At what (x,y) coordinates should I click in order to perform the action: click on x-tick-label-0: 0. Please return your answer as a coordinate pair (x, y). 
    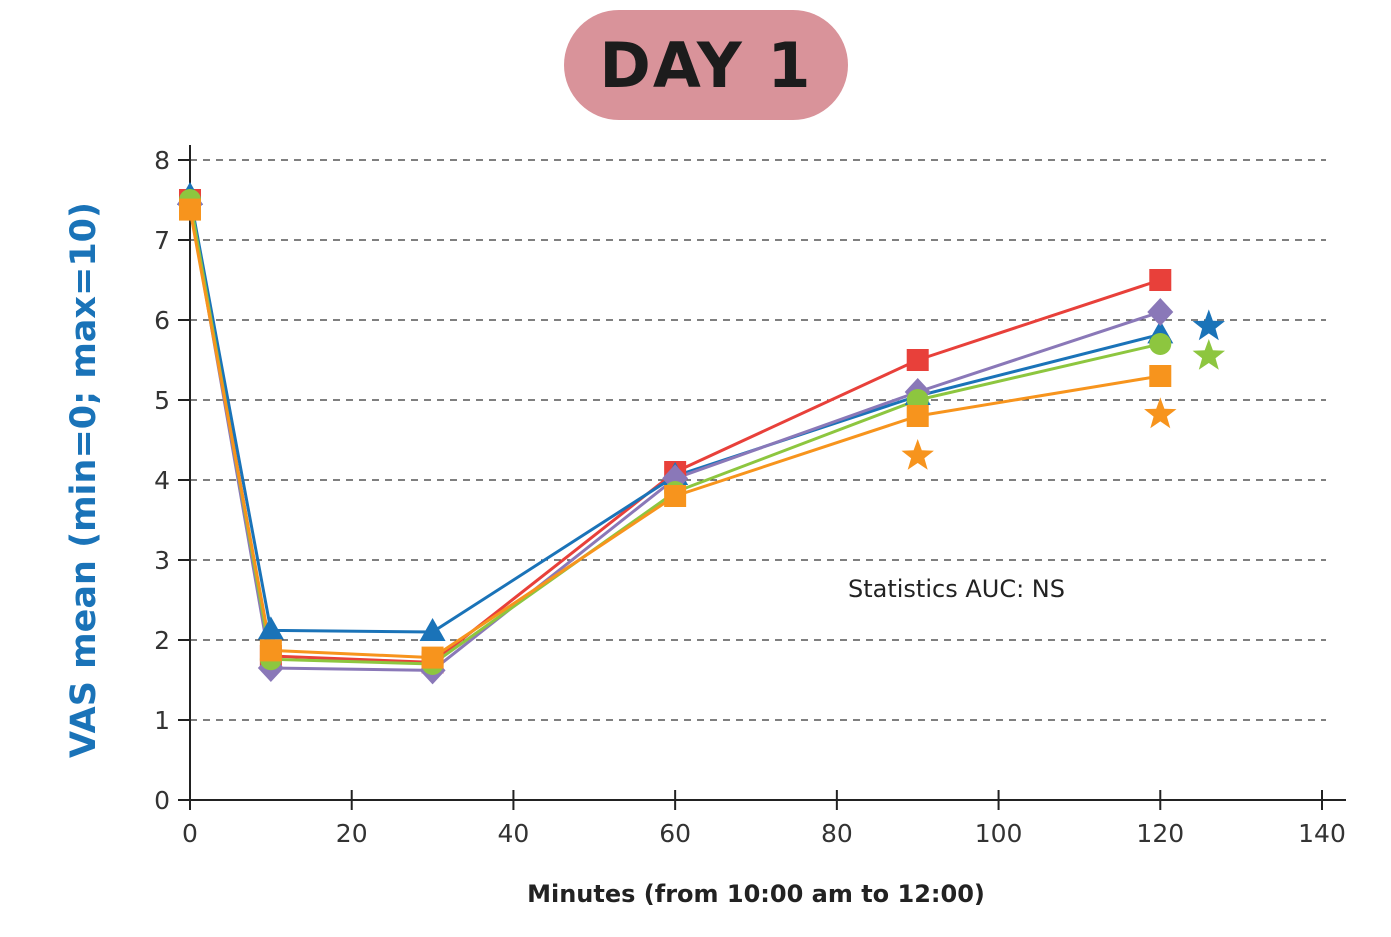
    Looking at the image, I should click on (190, 833).